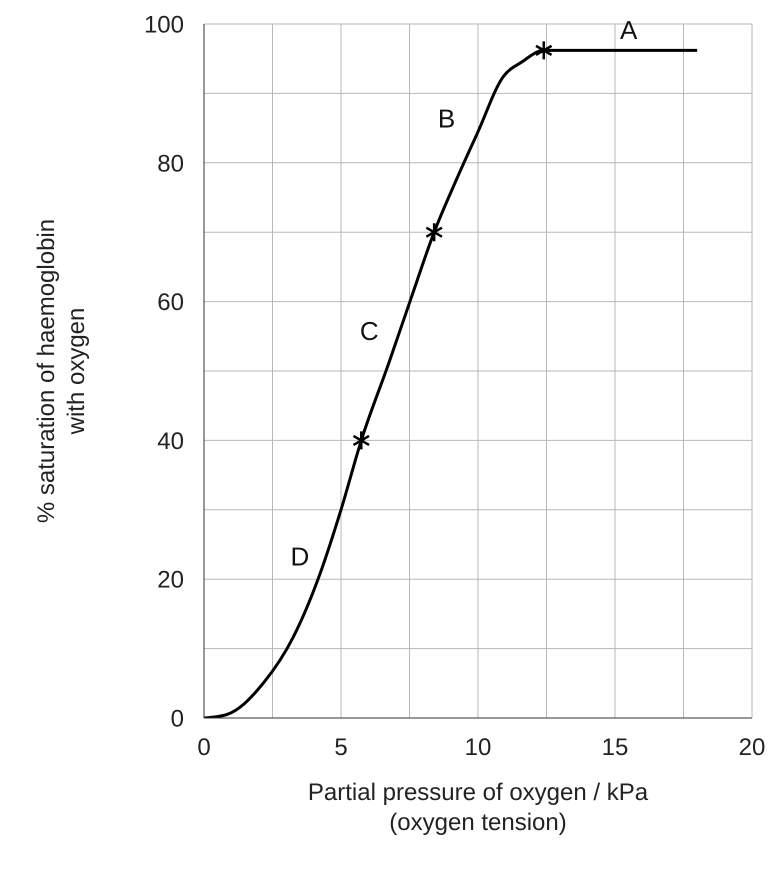 Image resolution: width=778 pixels, height=870 pixels. I want to click on annotation: C, so click(369, 331).